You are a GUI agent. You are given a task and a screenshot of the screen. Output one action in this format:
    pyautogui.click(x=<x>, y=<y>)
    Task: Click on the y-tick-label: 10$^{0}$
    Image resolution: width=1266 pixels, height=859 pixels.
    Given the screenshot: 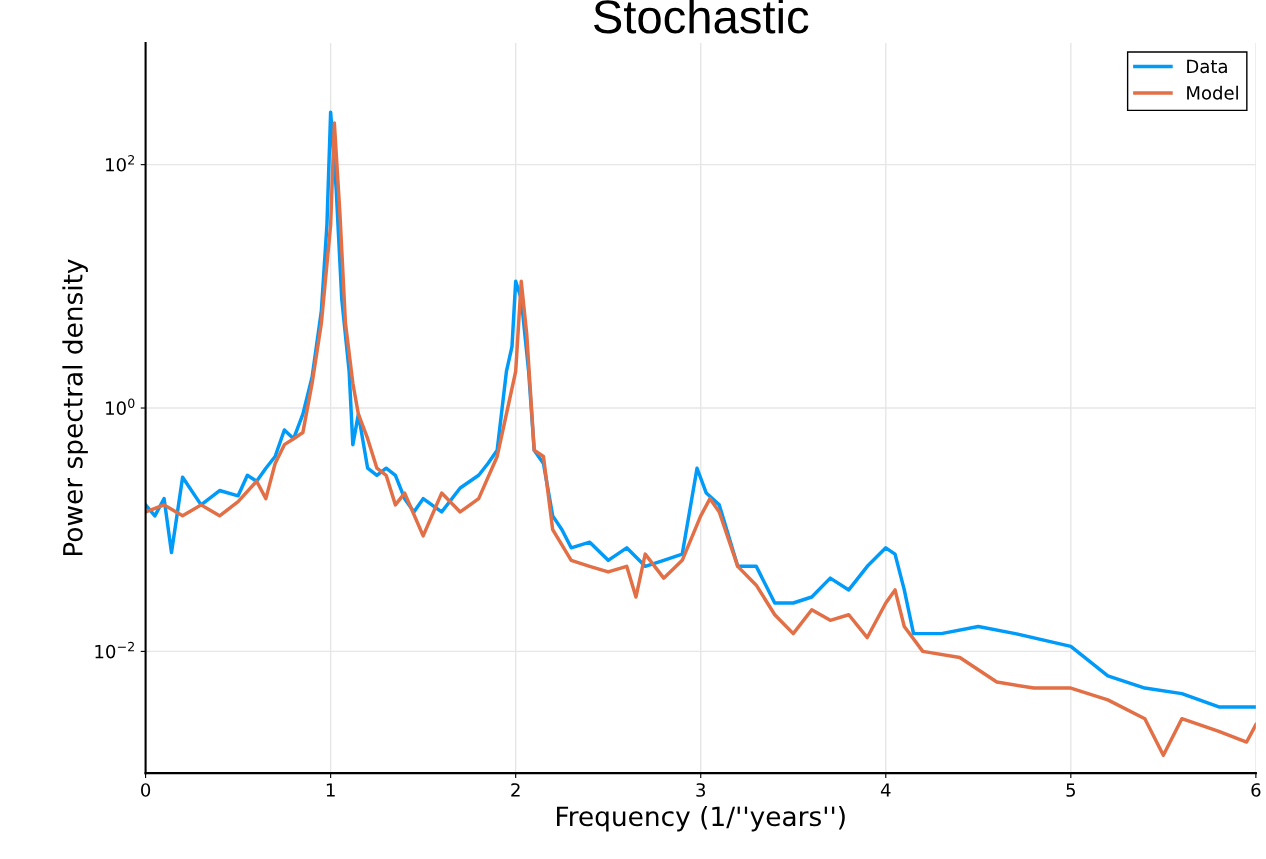 What is the action you would take?
    pyautogui.click(x=120, y=406)
    